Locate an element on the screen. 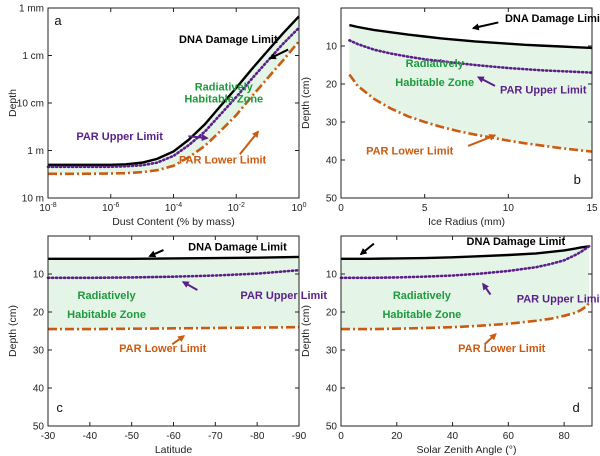 This screenshot has width=600, height=456. panel-a-habitable-zone-fill is located at coordinates (173, 95).